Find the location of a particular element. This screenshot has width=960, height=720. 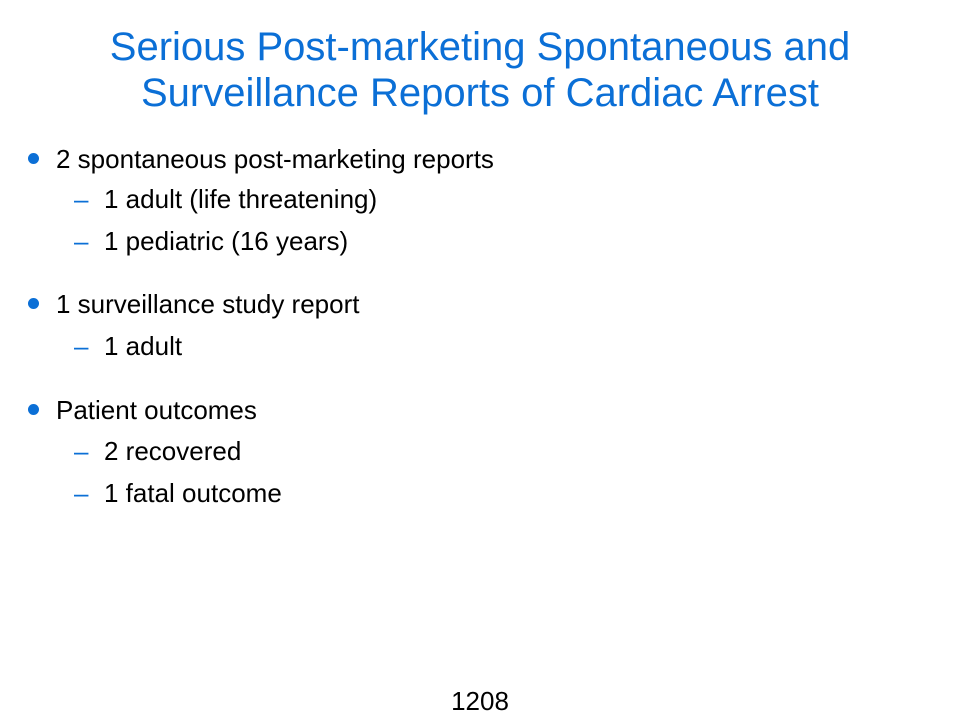

bullet-text: Patient outcomes is located at coordinates (156, 410).